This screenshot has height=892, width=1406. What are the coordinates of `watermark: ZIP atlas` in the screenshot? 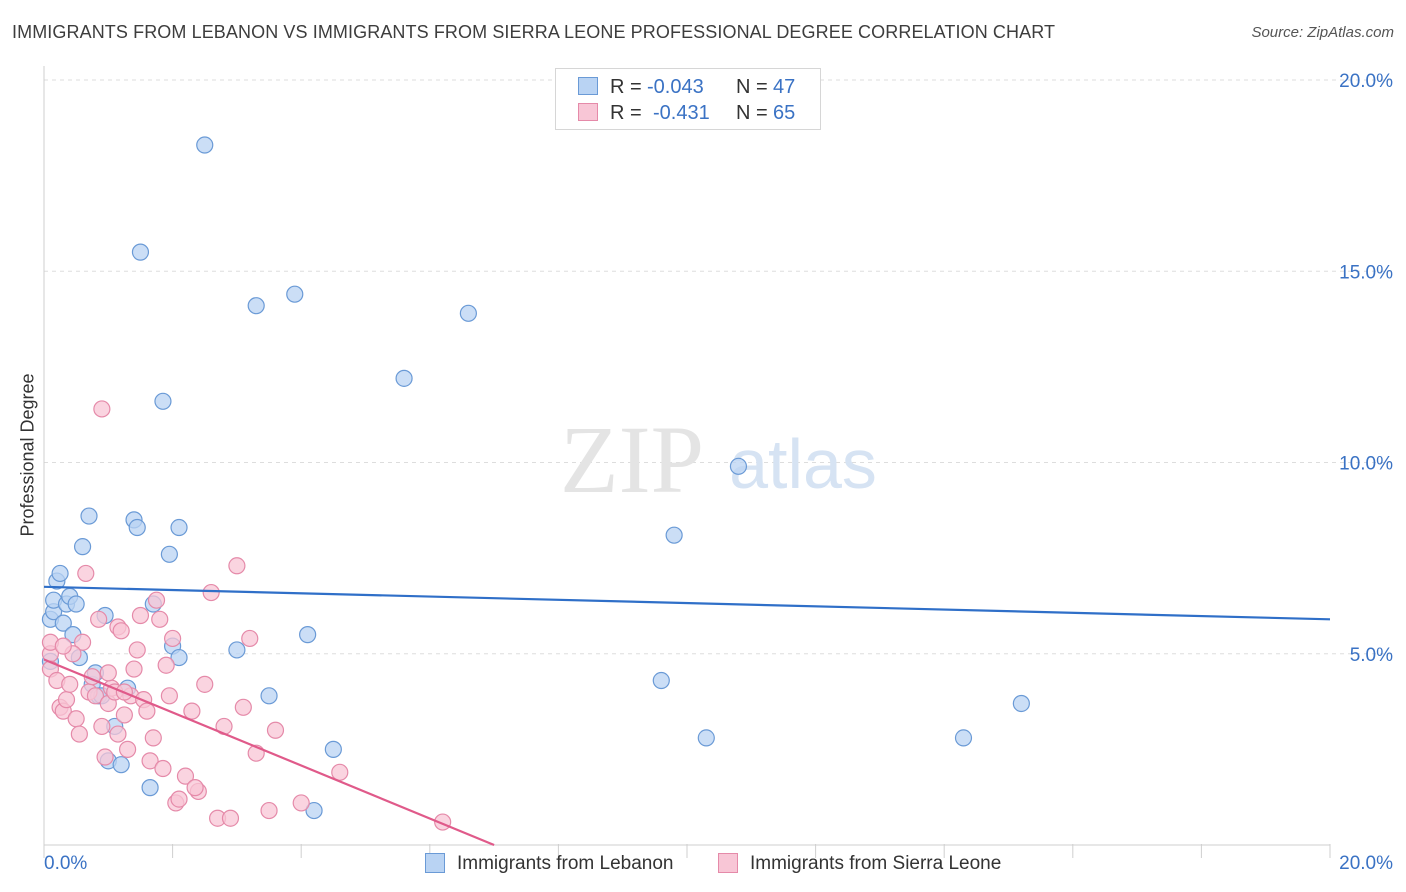 It's located at (718, 459).